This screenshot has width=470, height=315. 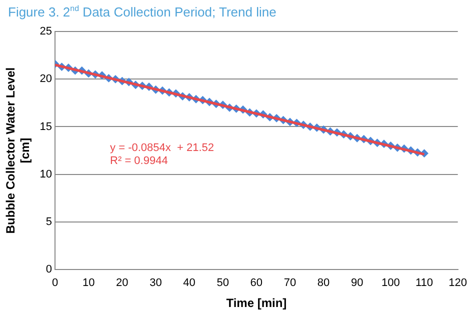 What do you see at coordinates (139, 161) in the screenshot?
I see `annotation: R² = 0.9944` at bounding box center [139, 161].